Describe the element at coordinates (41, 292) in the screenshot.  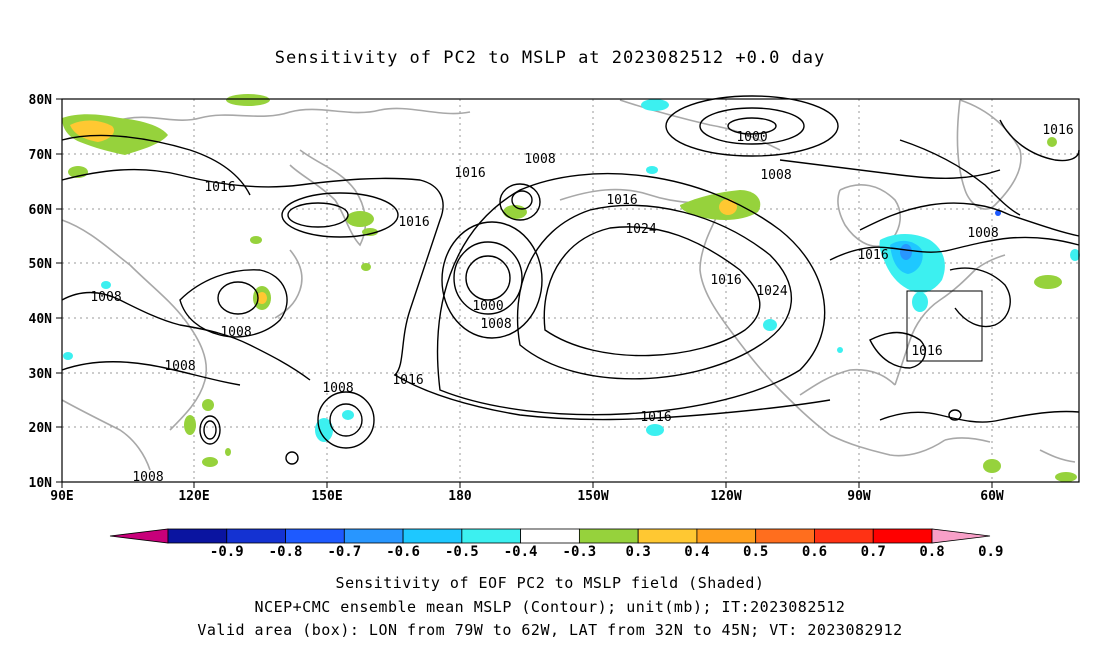
I see `latitude-labels: 80N 70N 60N 50N 40N 30N 20N 10N` at that location.